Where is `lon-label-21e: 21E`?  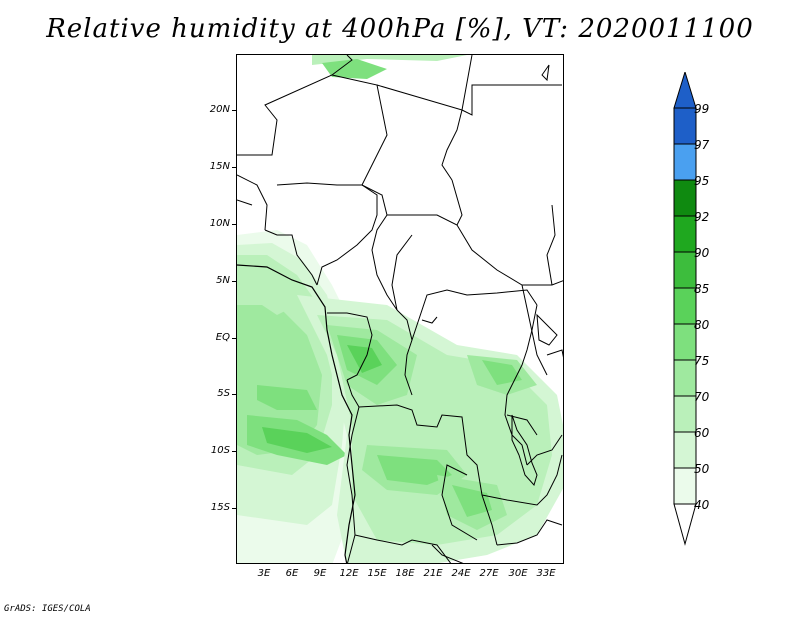 lon-label-21e: 21E is located at coordinates (433, 573).